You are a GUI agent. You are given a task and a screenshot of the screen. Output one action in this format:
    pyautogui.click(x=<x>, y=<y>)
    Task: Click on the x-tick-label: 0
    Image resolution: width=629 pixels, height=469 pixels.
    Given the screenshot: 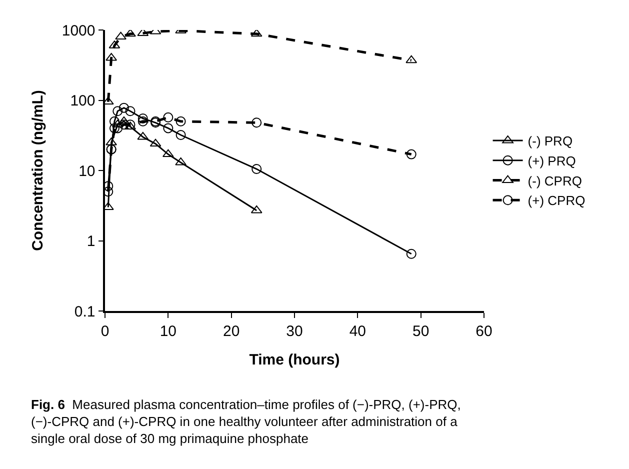 What is the action you would take?
    pyautogui.click(x=105, y=331)
    